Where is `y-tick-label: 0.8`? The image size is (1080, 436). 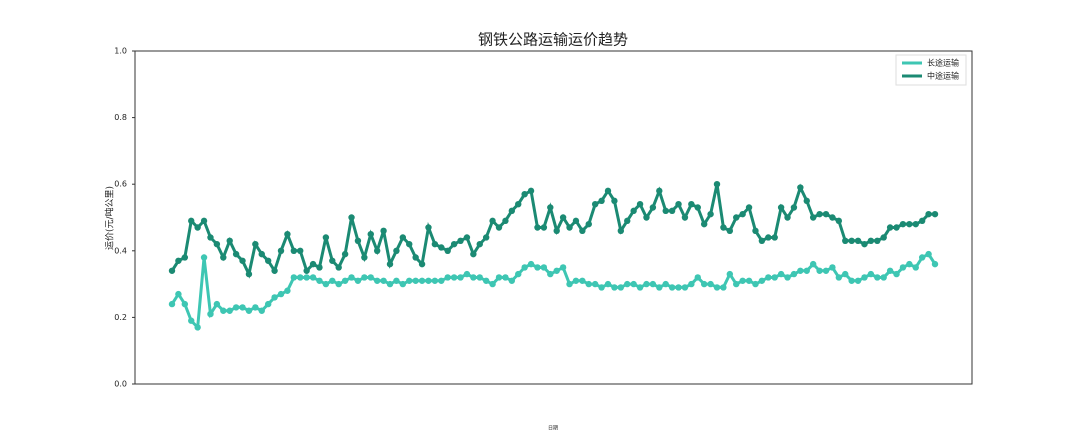 y-tick-label: 0.8 is located at coordinates (120, 117).